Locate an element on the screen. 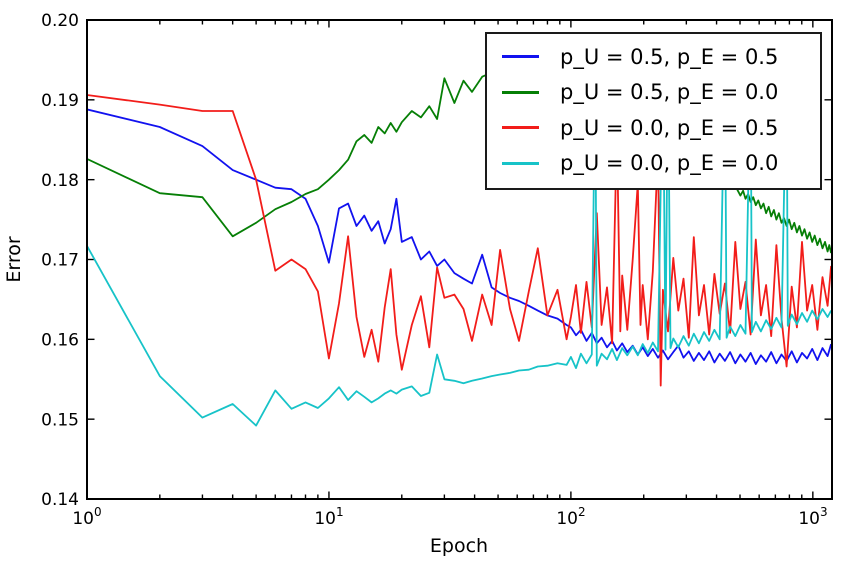 The image size is (843, 572). ytick-label-015: 0.15 is located at coordinates (60, 420).